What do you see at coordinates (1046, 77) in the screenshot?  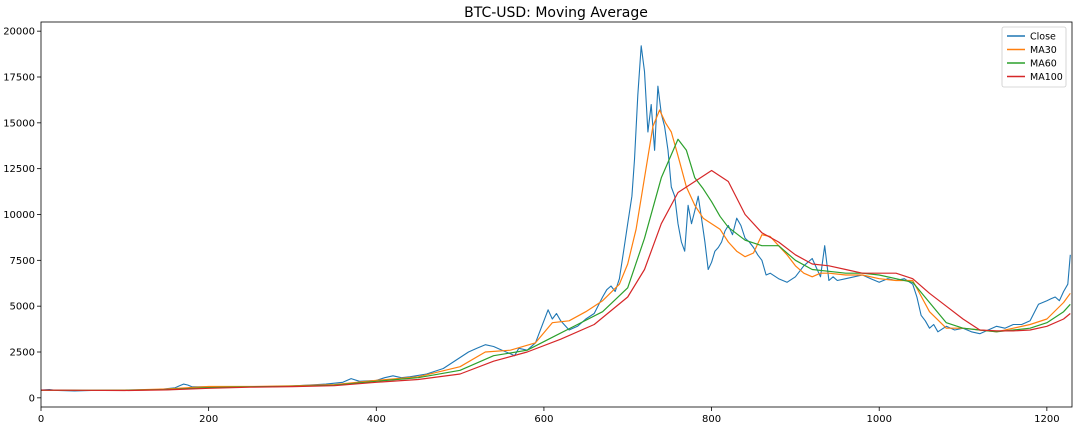 I see `legend-label-ma100: MA100` at bounding box center [1046, 77].